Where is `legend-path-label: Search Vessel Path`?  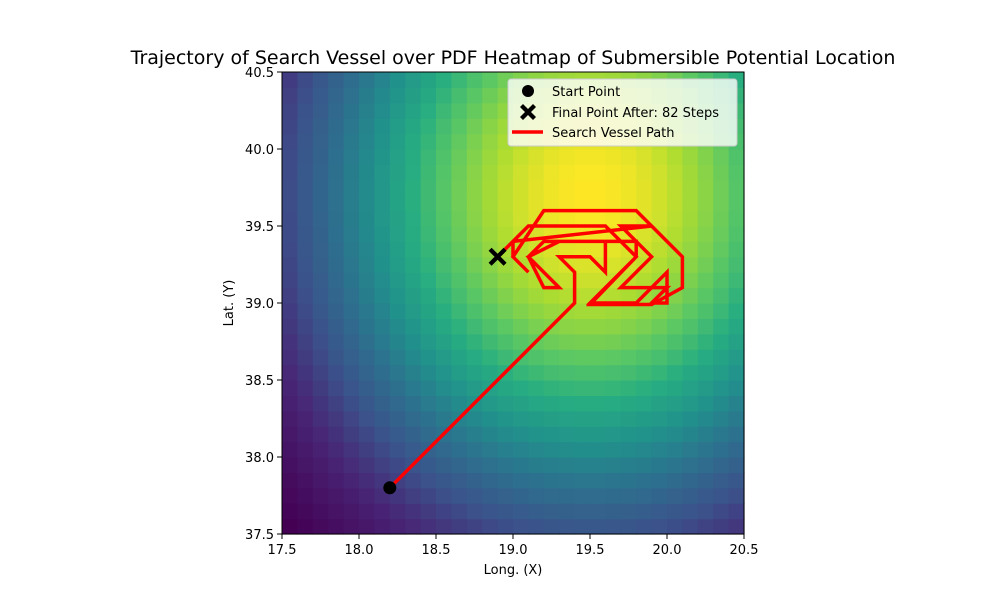
legend-path-label: Search Vessel Path is located at coordinates (613, 133).